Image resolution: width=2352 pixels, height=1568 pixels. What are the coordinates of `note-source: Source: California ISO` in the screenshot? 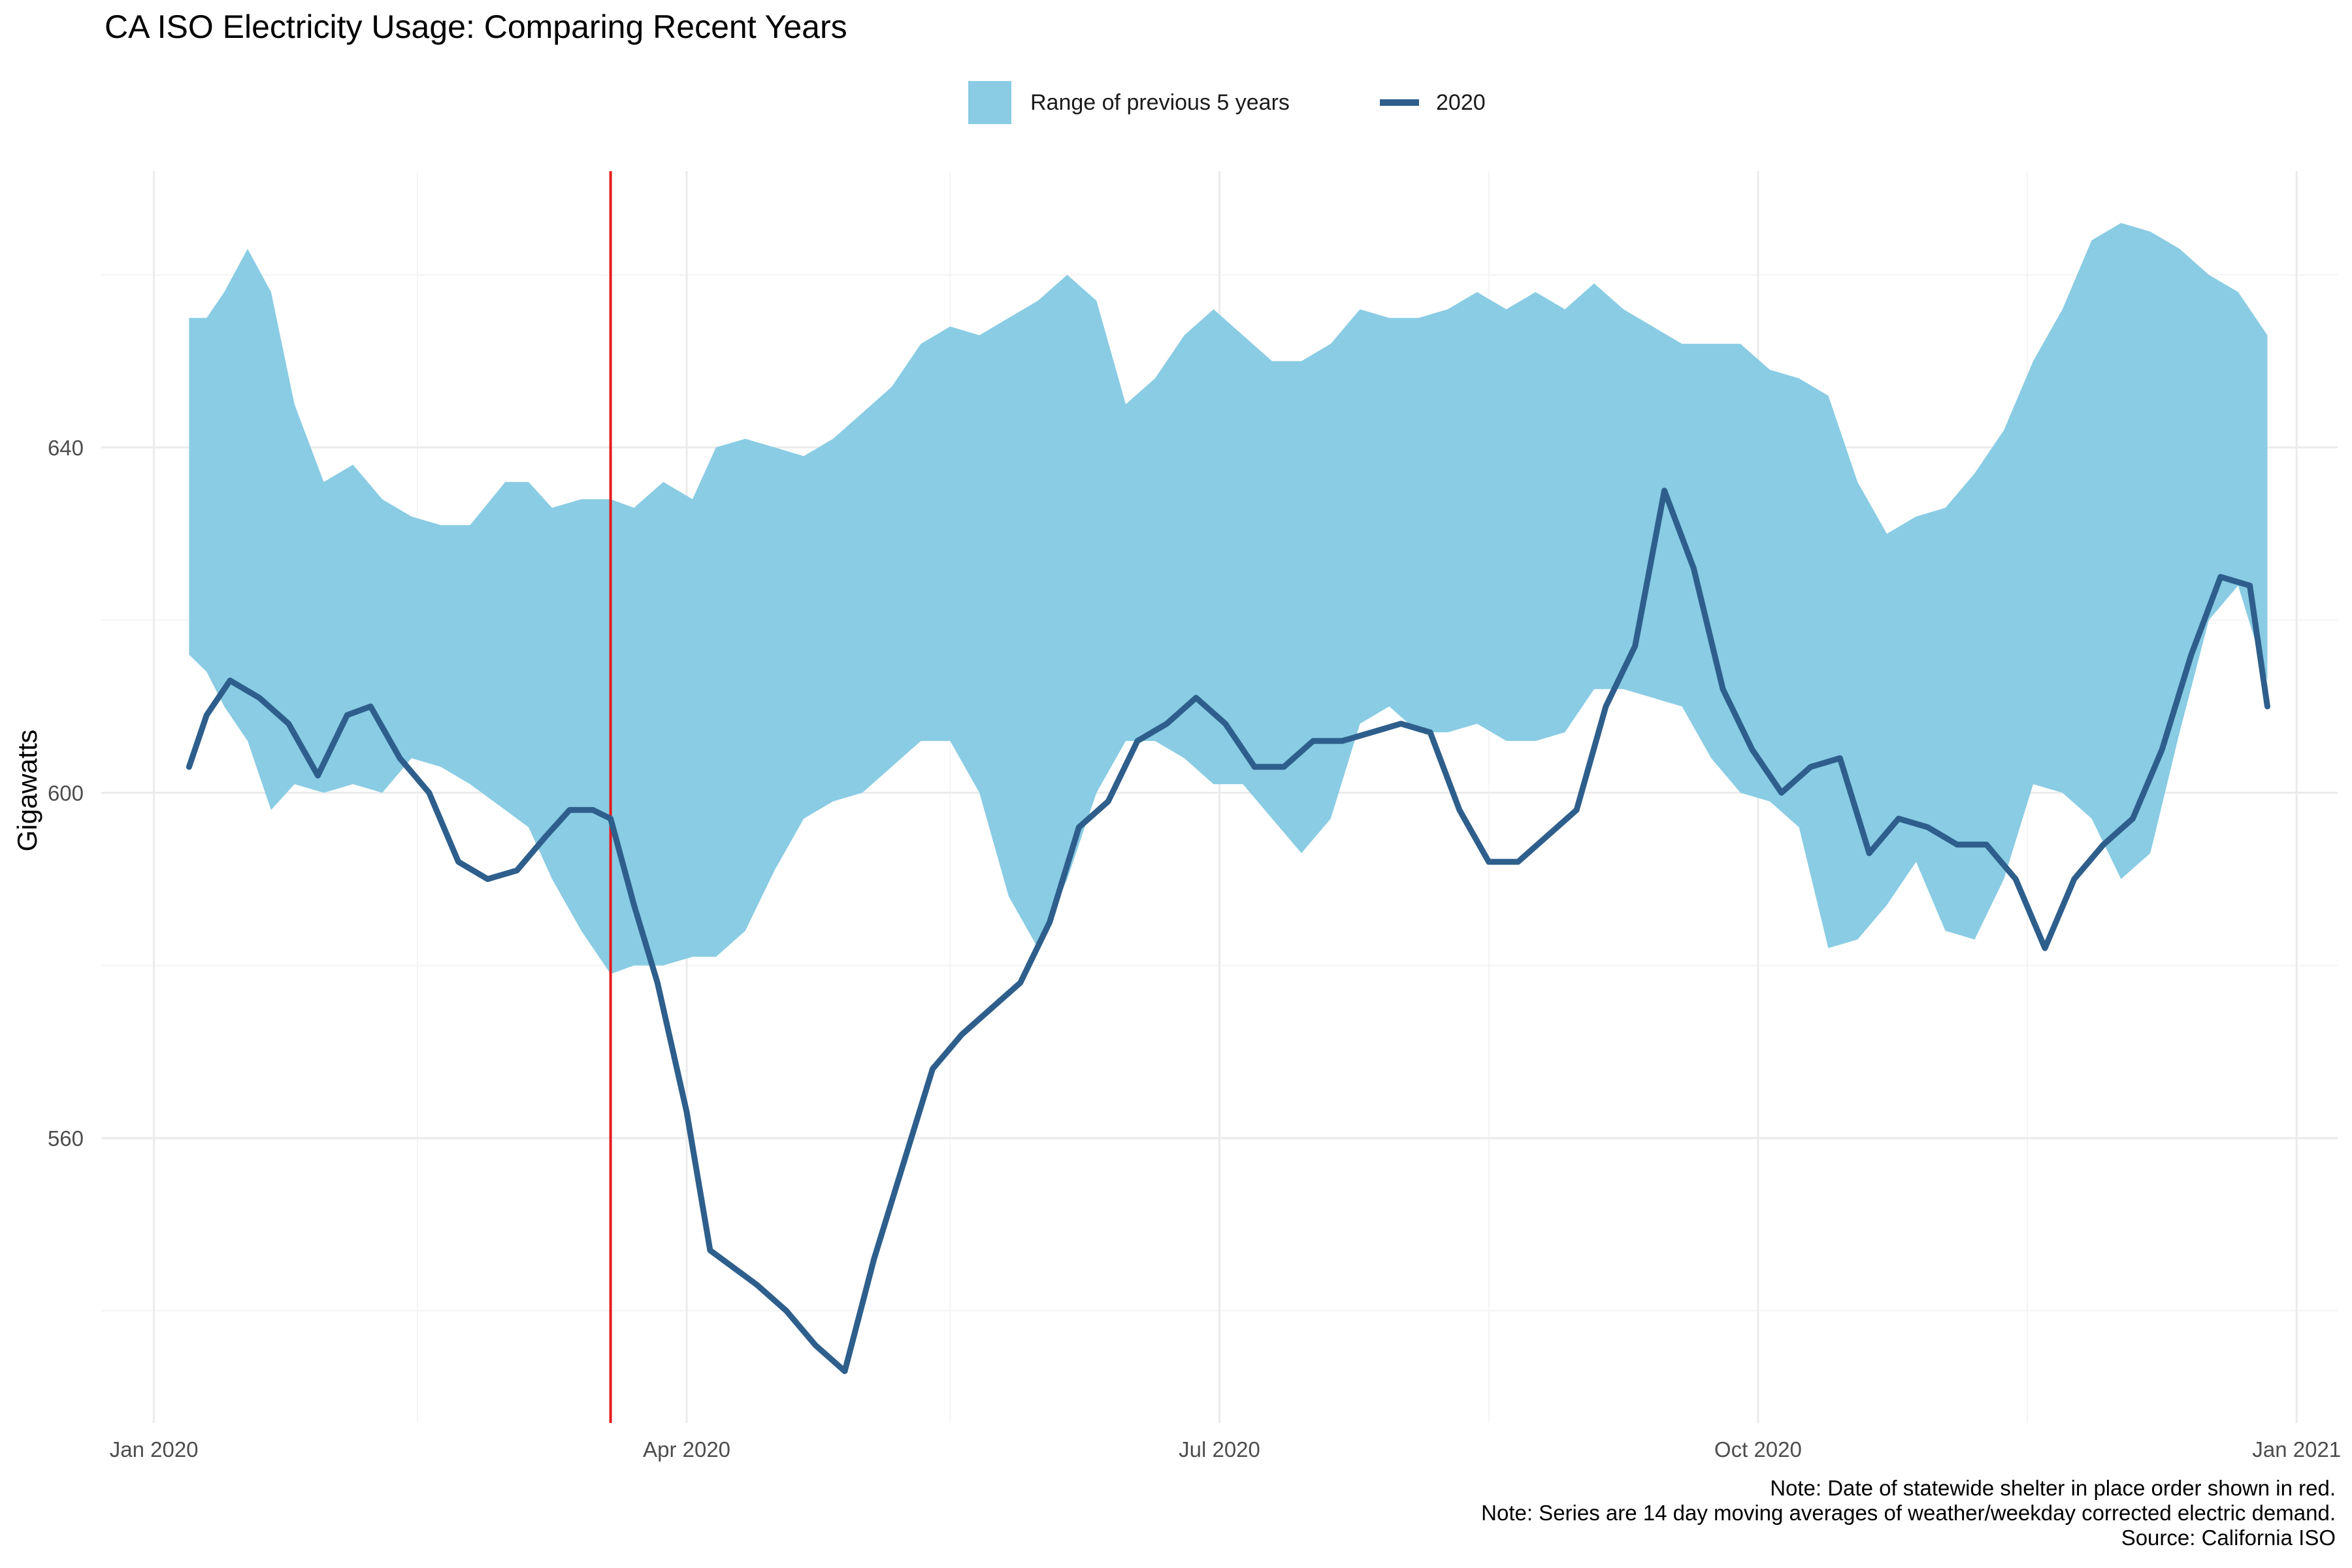 It's located at (2228, 1538).